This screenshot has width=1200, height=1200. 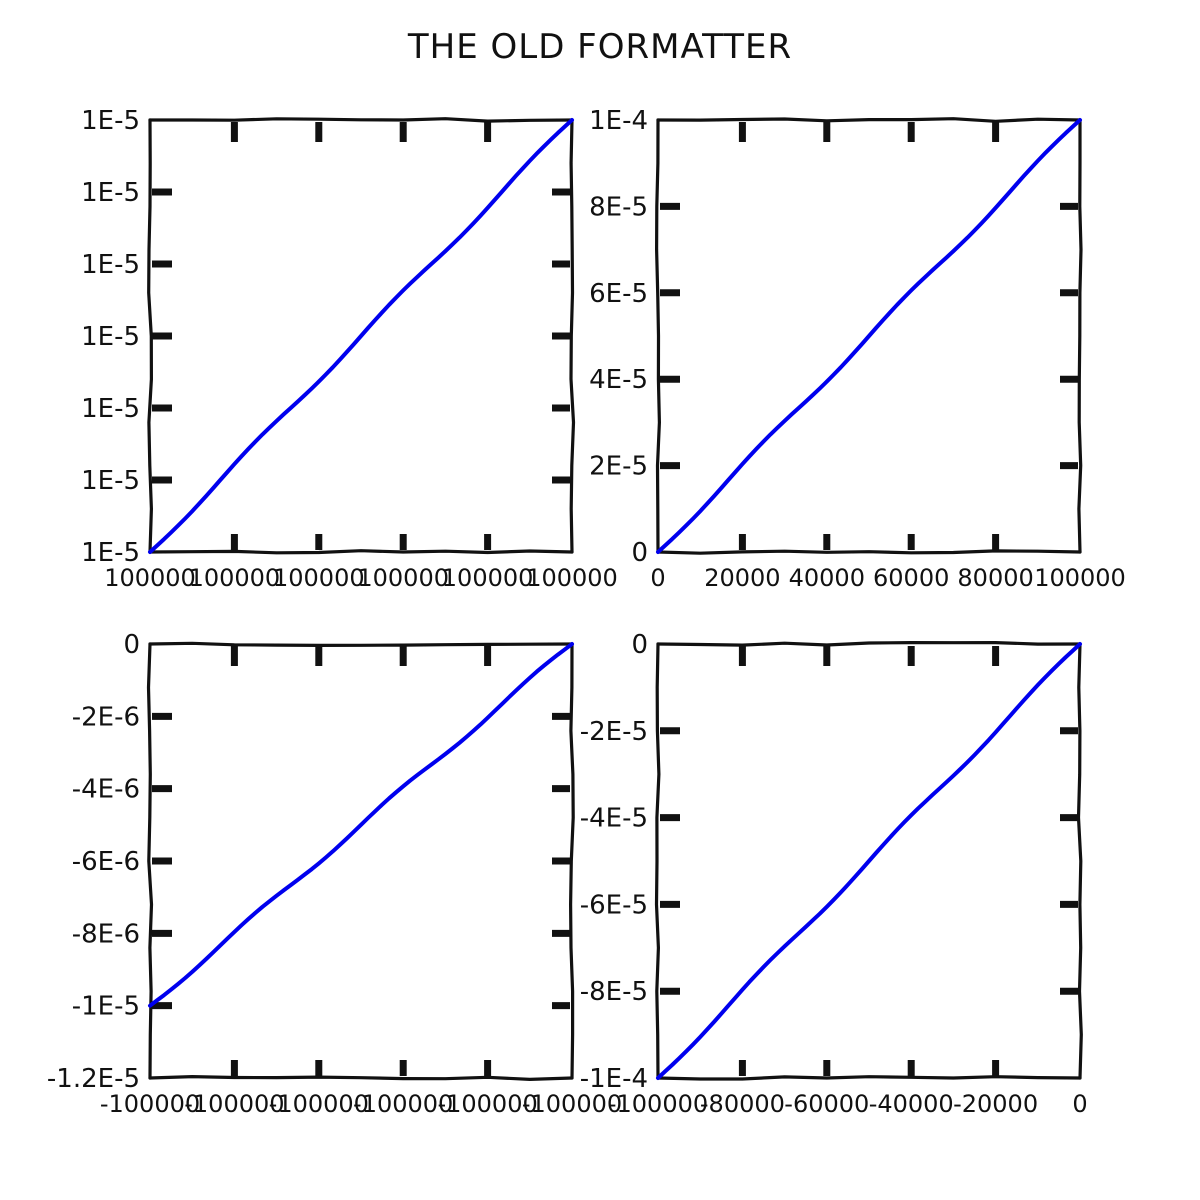 I want to click on y-tick-label: 1E-4, so click(x=618, y=121).